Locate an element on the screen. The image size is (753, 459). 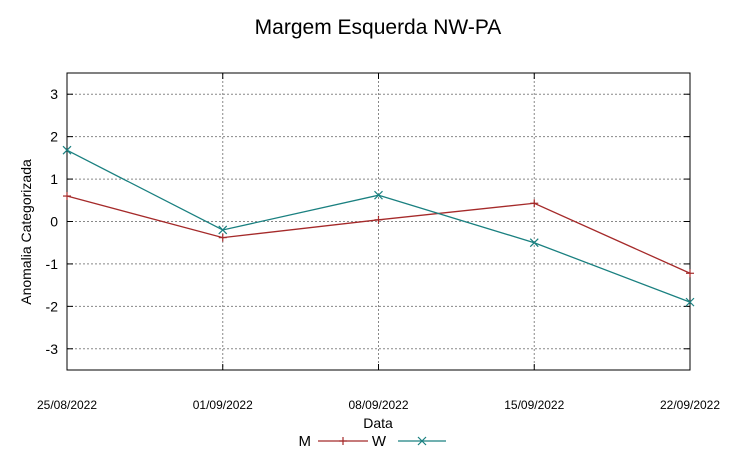
legend-label-M: M is located at coordinates (305, 441).